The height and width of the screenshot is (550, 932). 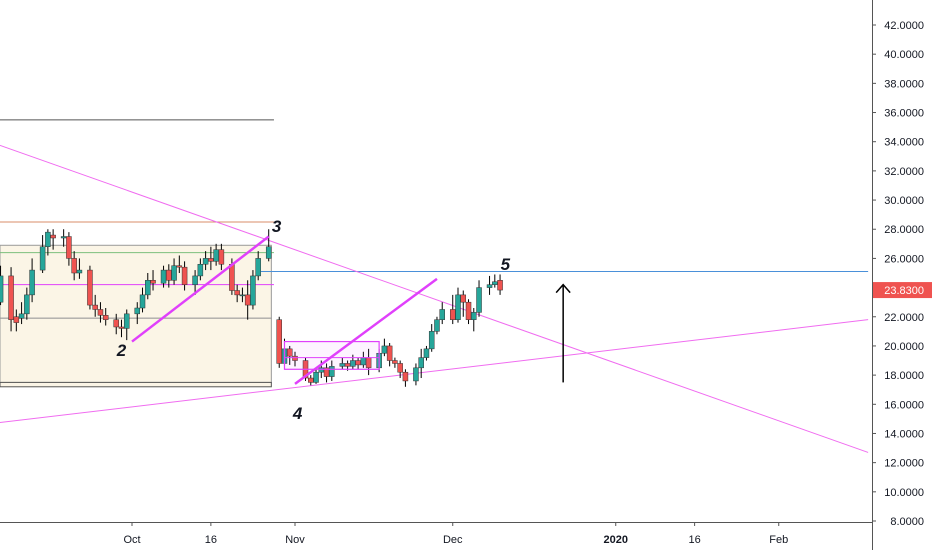 What do you see at coordinates (904, 376) in the screenshot?
I see `y-tick-label: 18.0000` at bounding box center [904, 376].